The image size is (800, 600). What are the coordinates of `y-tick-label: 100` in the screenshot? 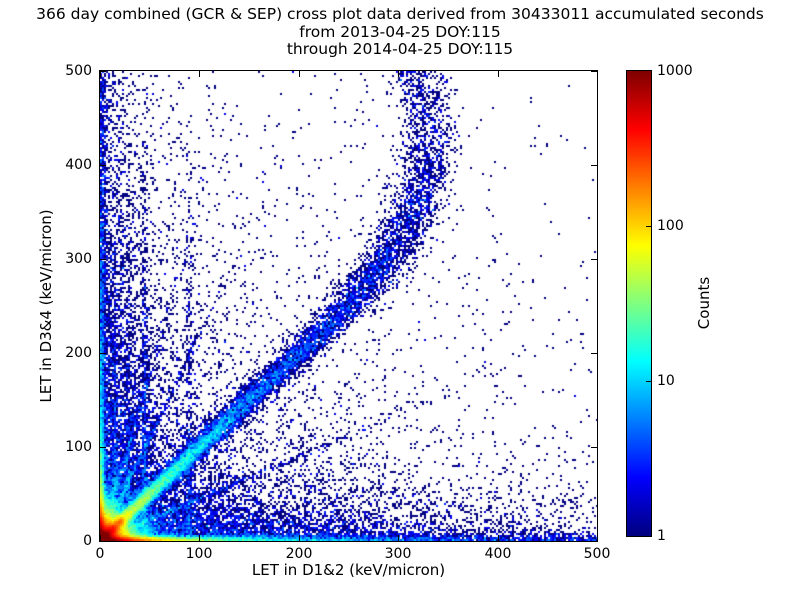 It's located at (78, 447).